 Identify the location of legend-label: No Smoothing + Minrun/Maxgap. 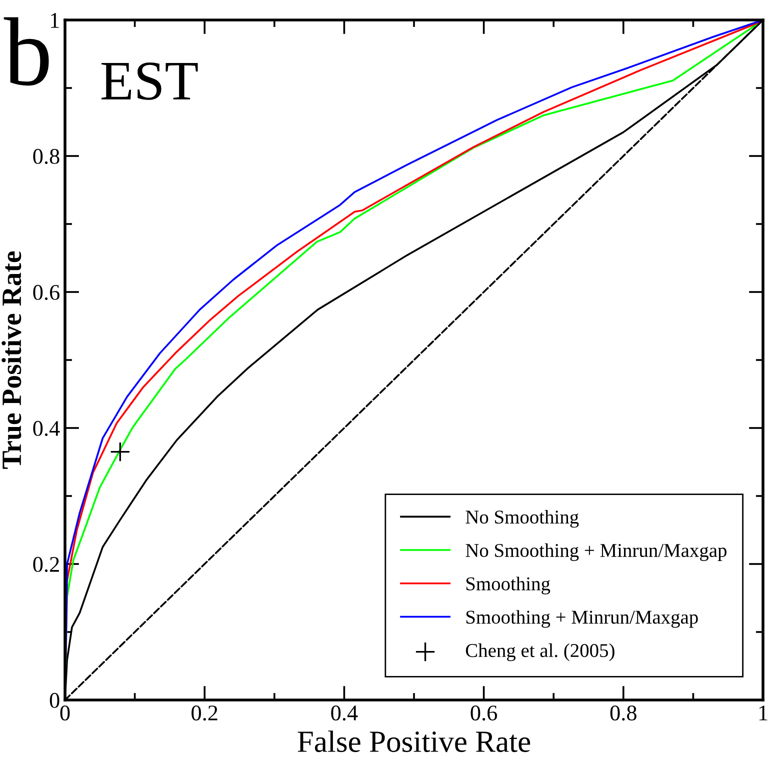
(596, 552).